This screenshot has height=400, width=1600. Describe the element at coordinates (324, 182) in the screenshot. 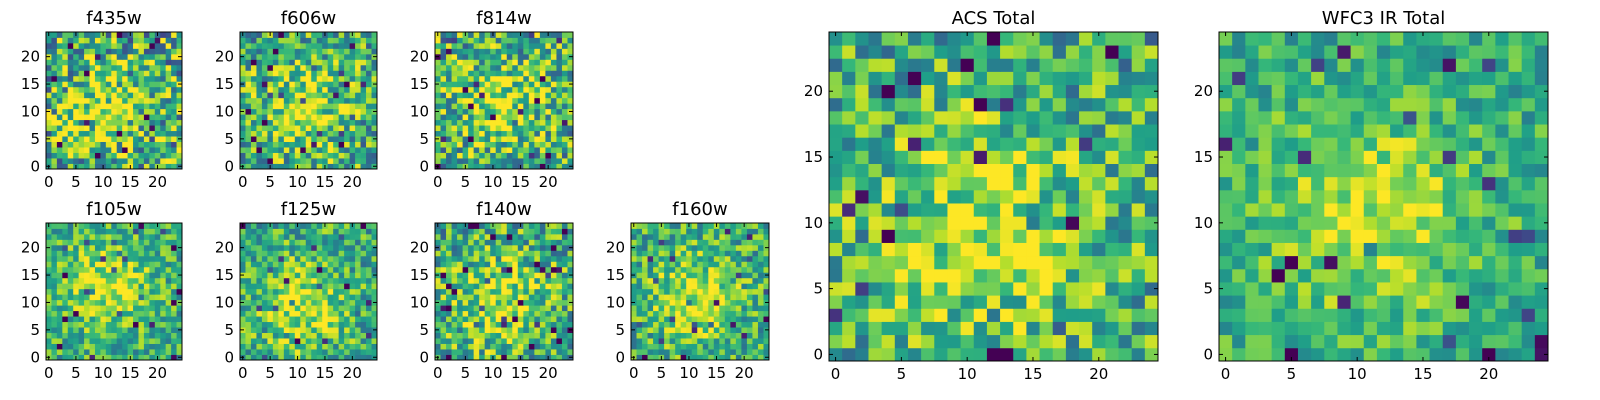

I see `x-tick-label: 15` at that location.